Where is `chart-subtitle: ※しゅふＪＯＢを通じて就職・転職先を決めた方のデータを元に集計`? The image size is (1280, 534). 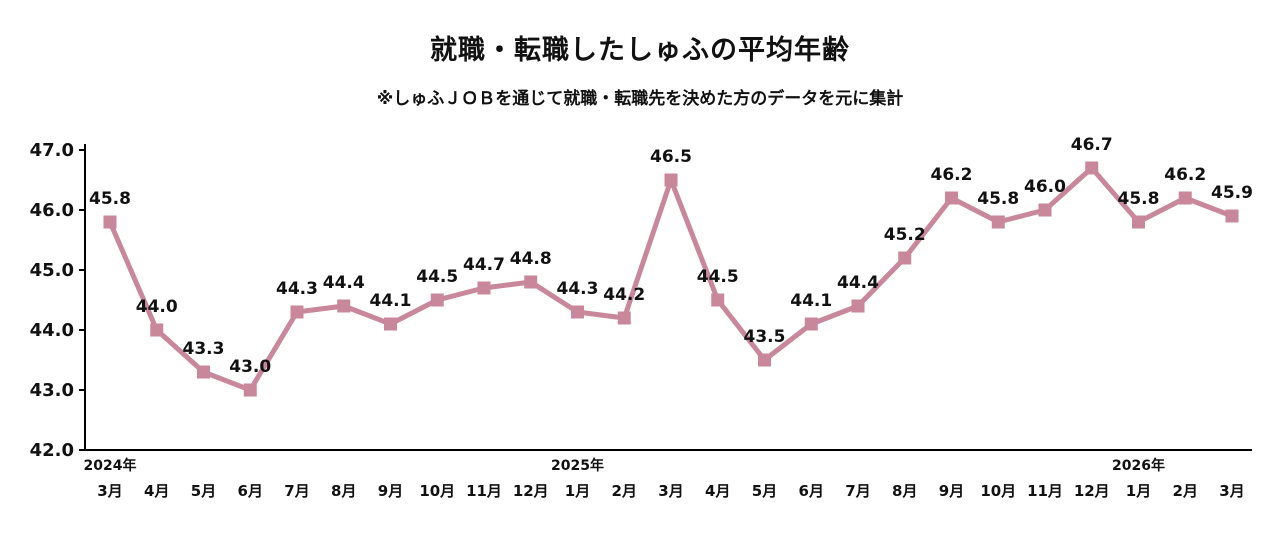
chart-subtitle: ※しゅふＪＯＢを通じて就職・転職先を決めた方のデータを元に集計 is located at coordinates (640, 99).